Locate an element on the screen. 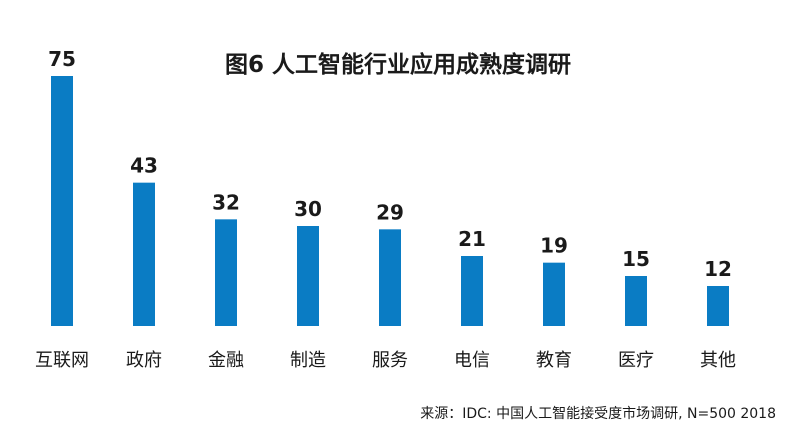  category-label-4: 服务 is located at coordinates (390, 360).